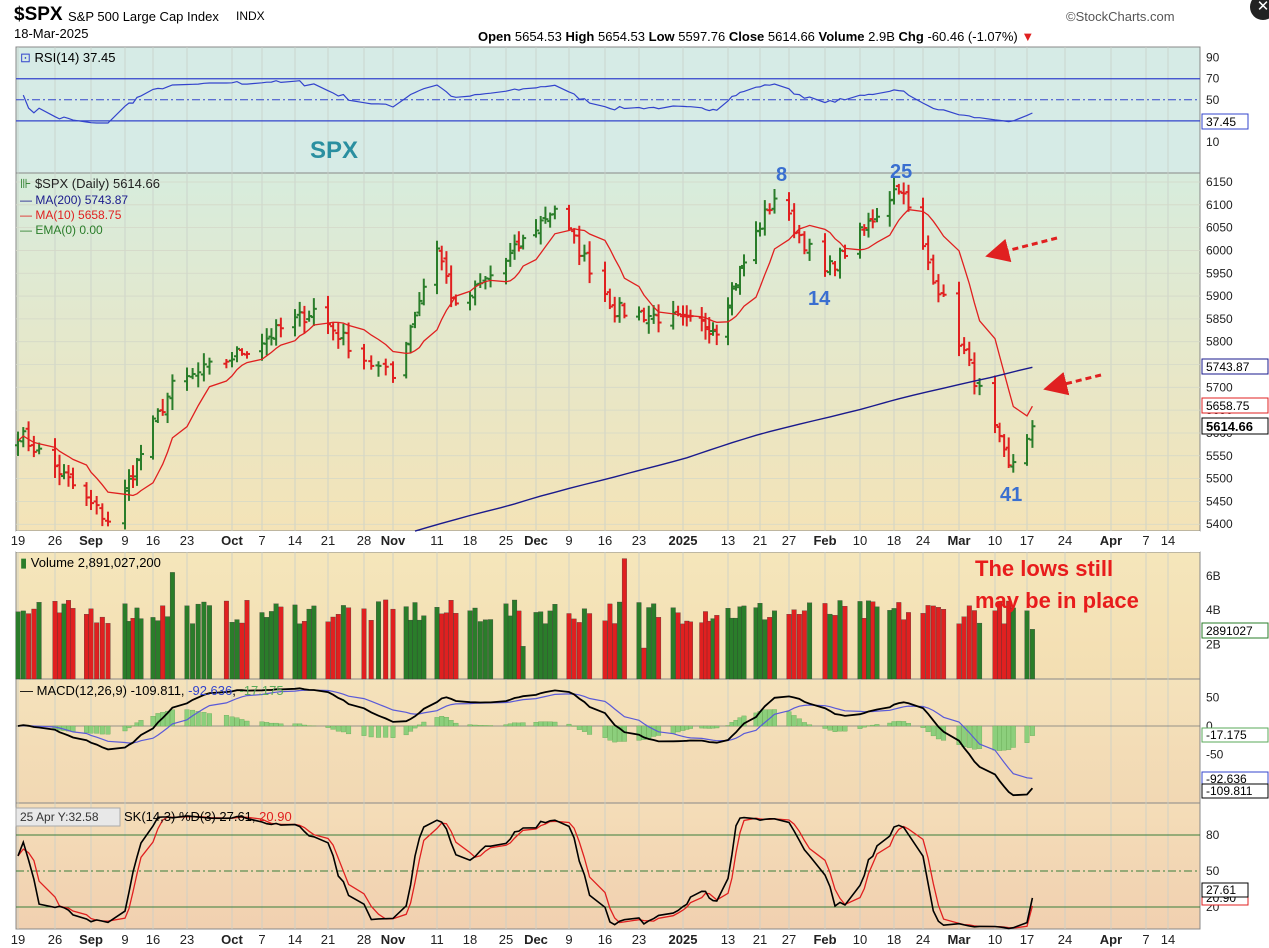  Describe the element at coordinates (55, 939) in the screenshot. I see `x-axis-label: 26` at that location.